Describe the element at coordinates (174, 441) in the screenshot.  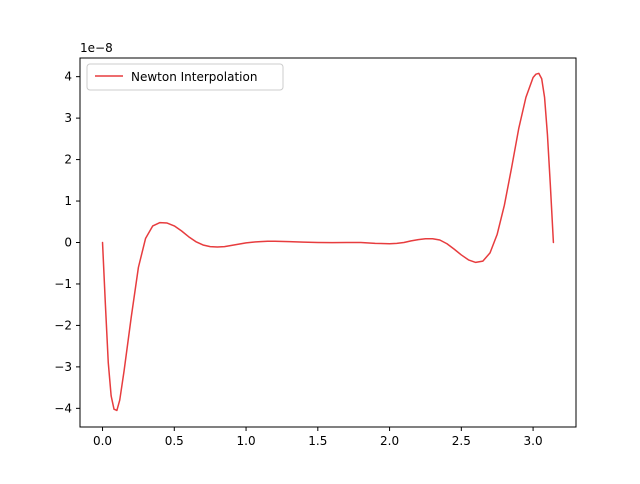
I see `x-tick-label: 0.5` at that location.